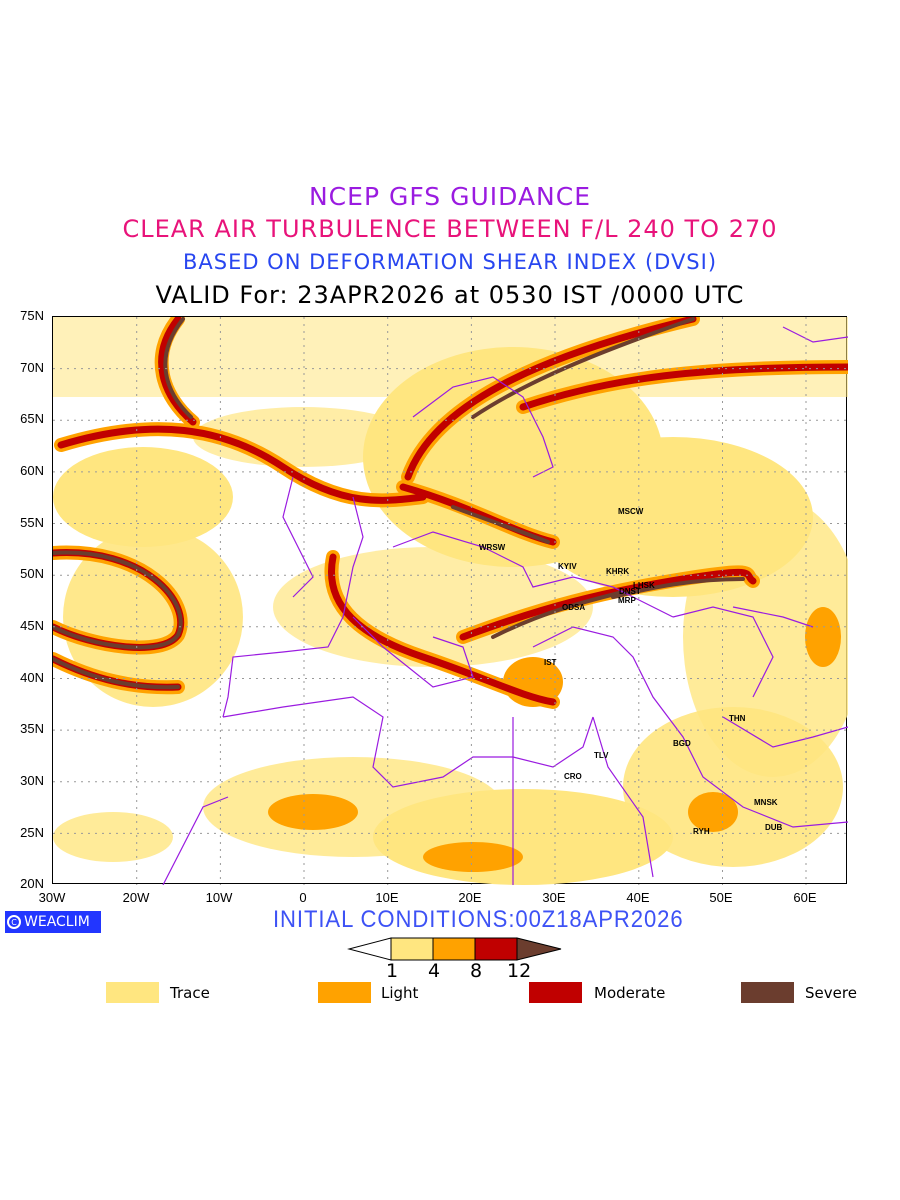  Describe the element at coordinates (400, 993) in the screenshot. I see `legend-label-light: Light` at that location.